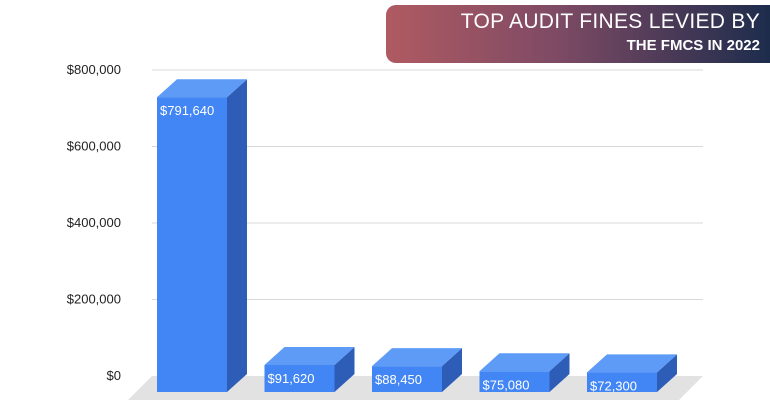  Describe the element at coordinates (398, 379) in the screenshot. I see `data-label: $88,450` at that location.